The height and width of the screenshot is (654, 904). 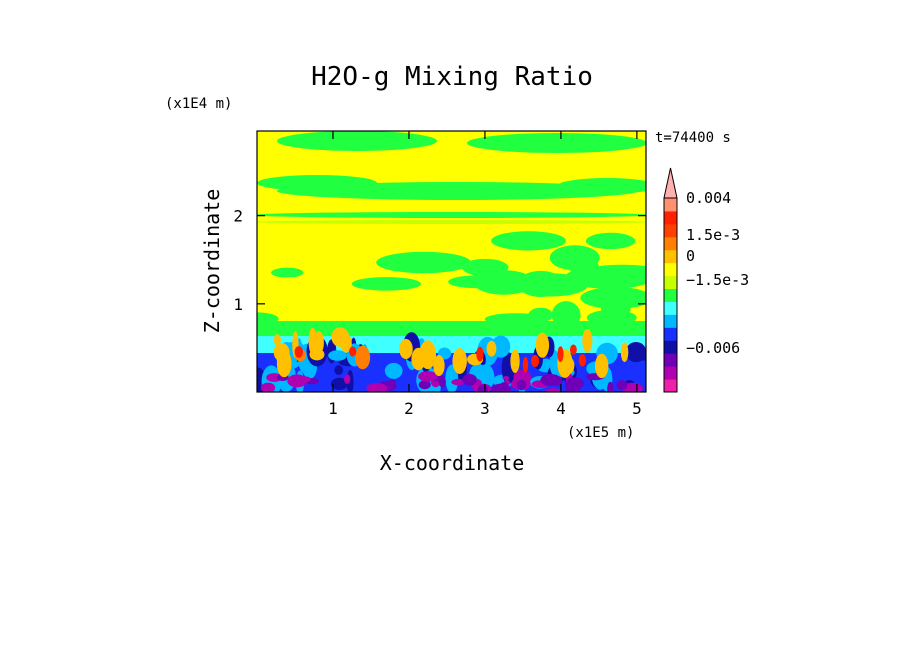 I want to click on y-tick-label: 1, so click(x=238, y=304).